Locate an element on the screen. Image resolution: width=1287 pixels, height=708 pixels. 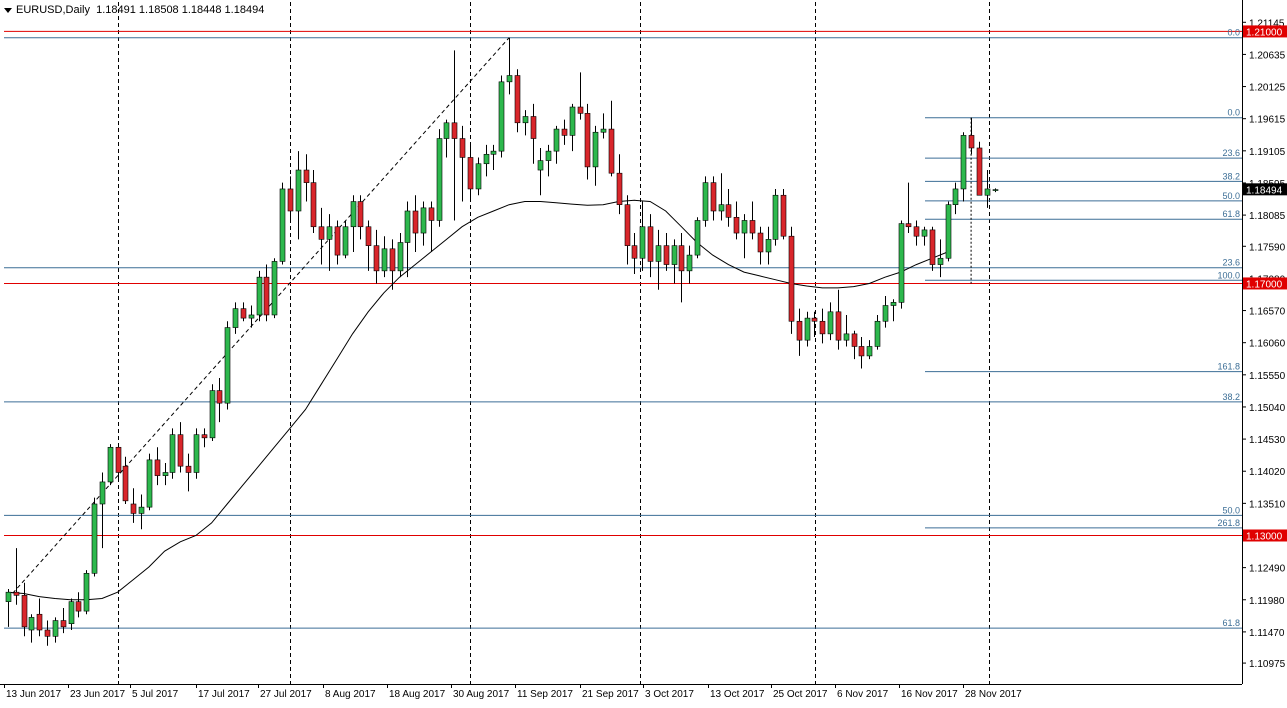
price-tick-label: 1.14530 is located at coordinates (1267, 440).